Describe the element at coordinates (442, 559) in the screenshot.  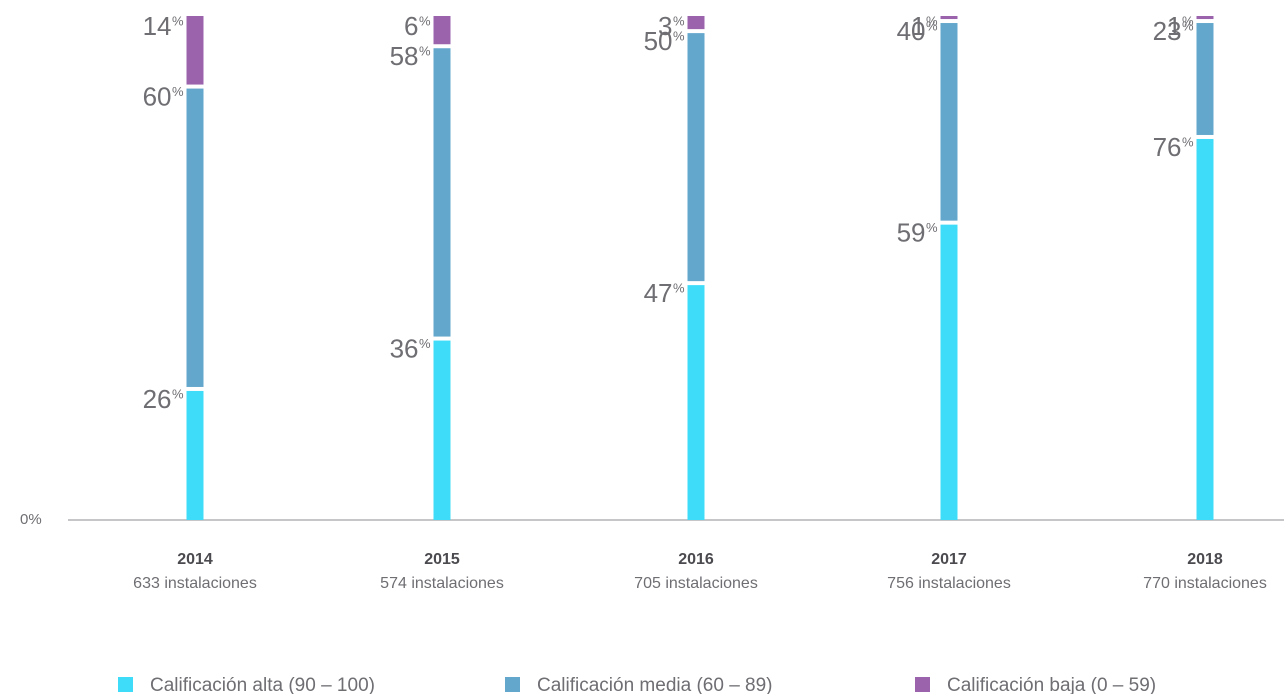
I see `category-label: 2015` at that location.